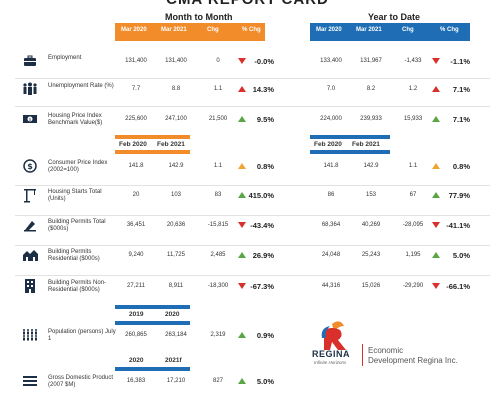 Image resolution: width=495 pixels, height=400 pixels. What do you see at coordinates (173, 360) in the screenshot?
I see `gdp-year-2: 2021f` at bounding box center [173, 360].